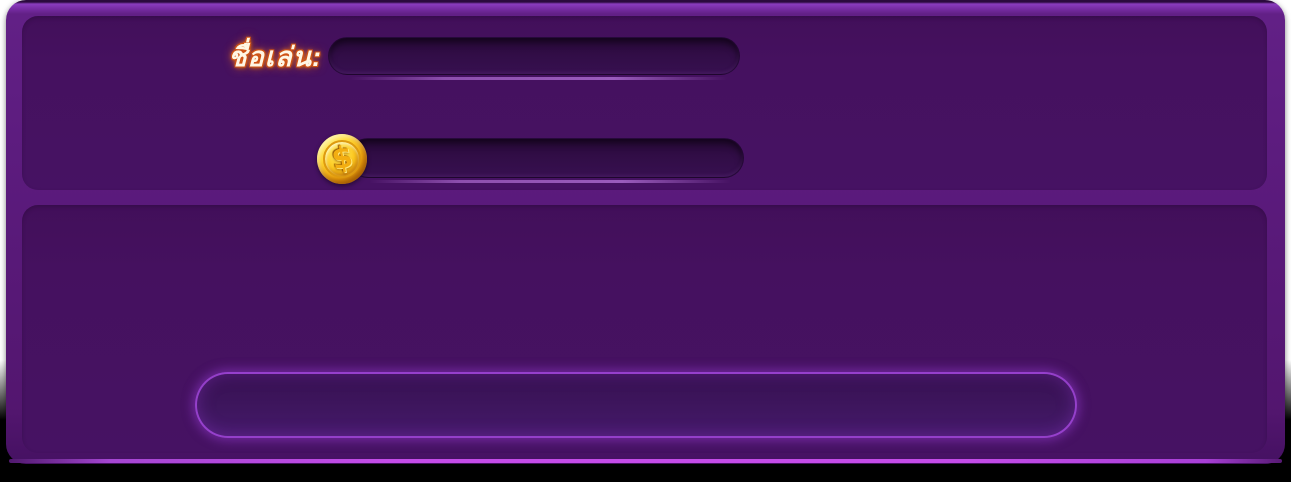 The width and height of the screenshot is (1291, 482). What do you see at coordinates (275, 57) in the screenshot?
I see `nickname-label: ชื่อเล่น:` at bounding box center [275, 57].